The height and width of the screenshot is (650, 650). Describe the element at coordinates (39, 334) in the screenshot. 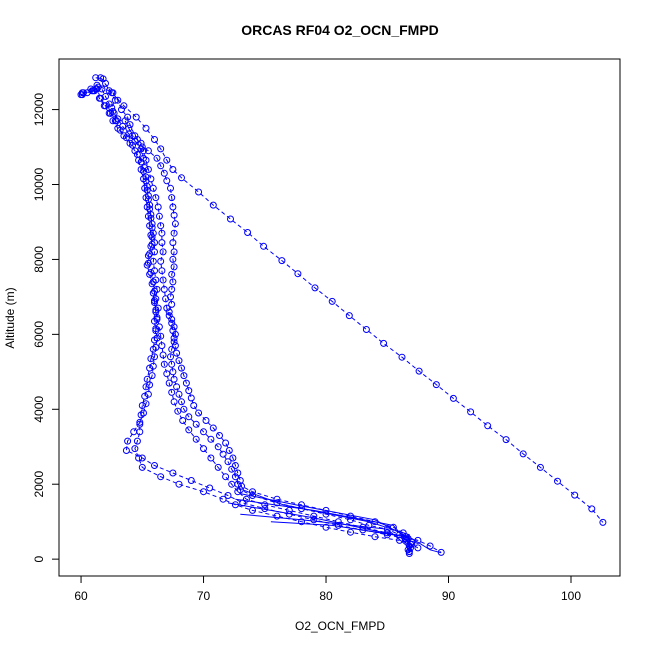

I see `y-tick-label: 6000` at that location.